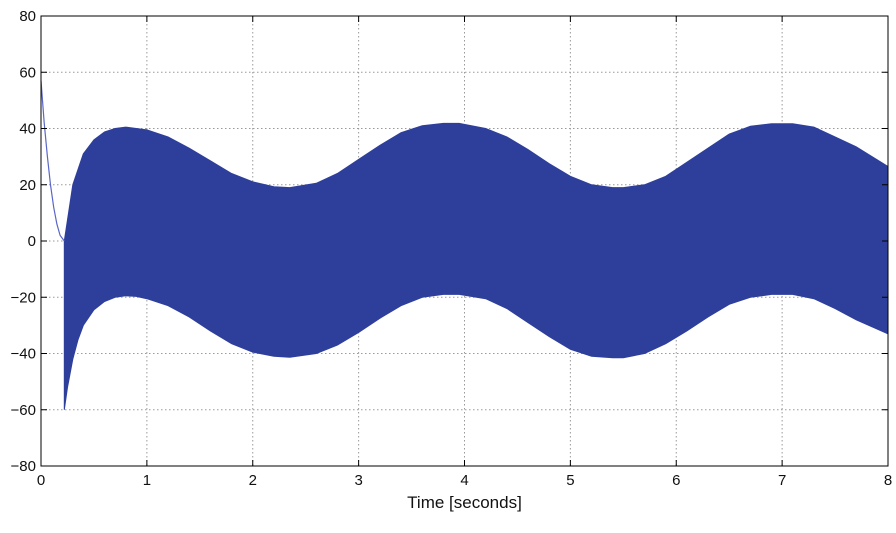 The width and height of the screenshot is (896, 533). Describe the element at coordinates (464, 480) in the screenshot. I see `x-tick-label: 4` at that location.